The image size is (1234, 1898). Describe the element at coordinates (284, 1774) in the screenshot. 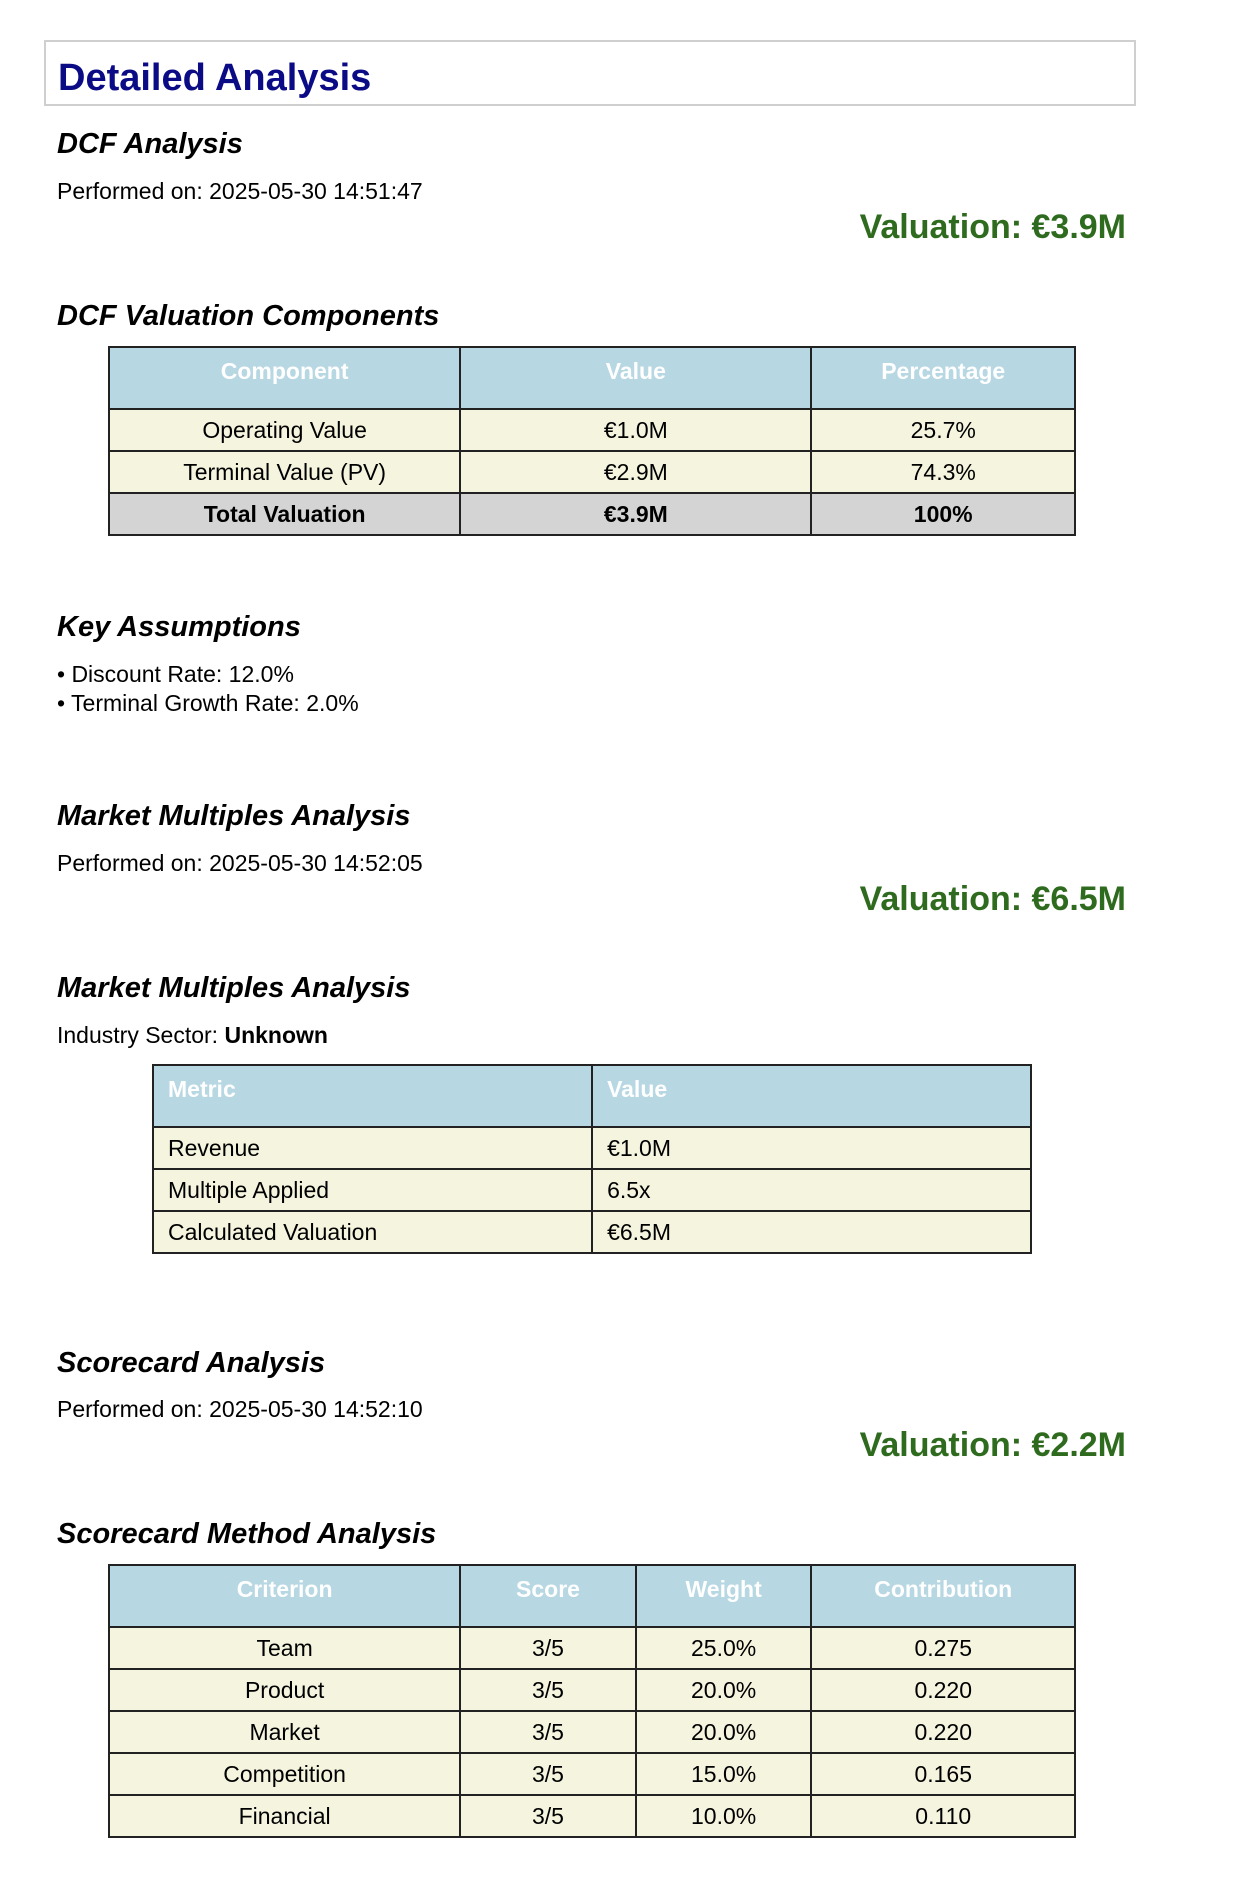

I see `table-cell: Competition` at that location.